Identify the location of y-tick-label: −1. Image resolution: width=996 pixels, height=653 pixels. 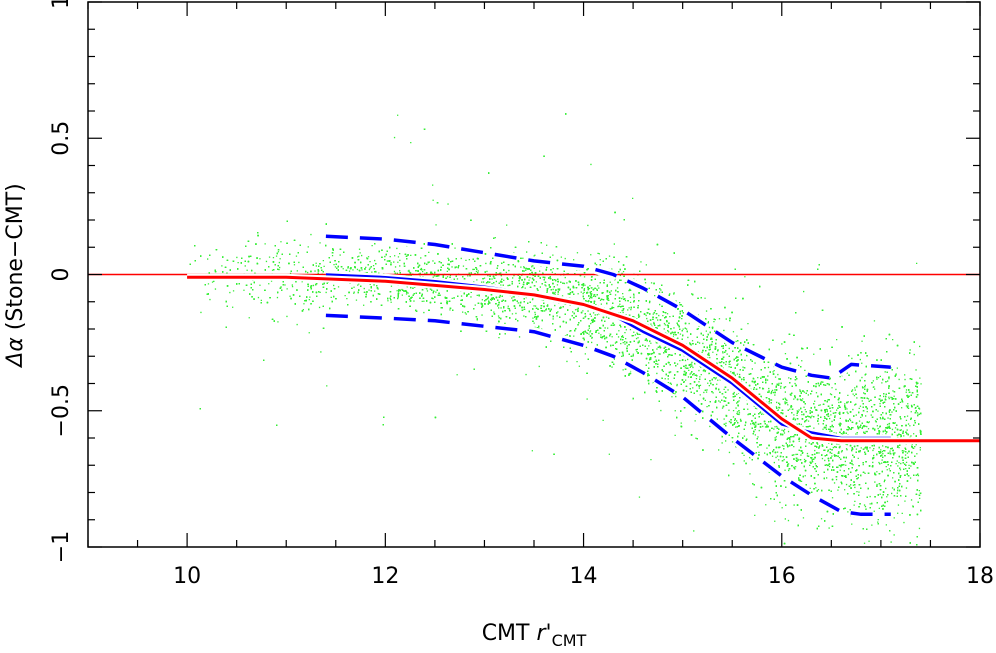
(61, 547).